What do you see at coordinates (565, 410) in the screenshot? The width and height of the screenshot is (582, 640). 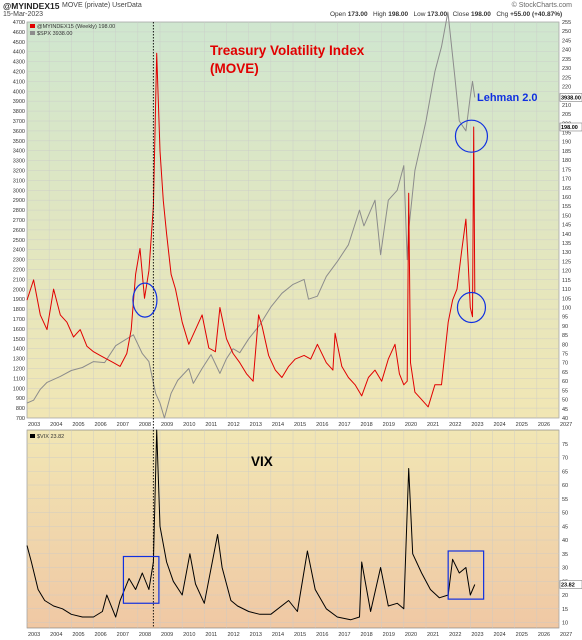 I see `y-right-tick-label: 45` at bounding box center [565, 410].